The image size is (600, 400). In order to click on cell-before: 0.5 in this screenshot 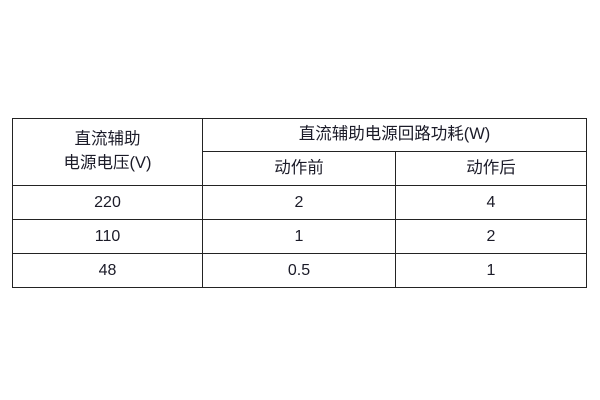, I will do `click(299, 270)`.